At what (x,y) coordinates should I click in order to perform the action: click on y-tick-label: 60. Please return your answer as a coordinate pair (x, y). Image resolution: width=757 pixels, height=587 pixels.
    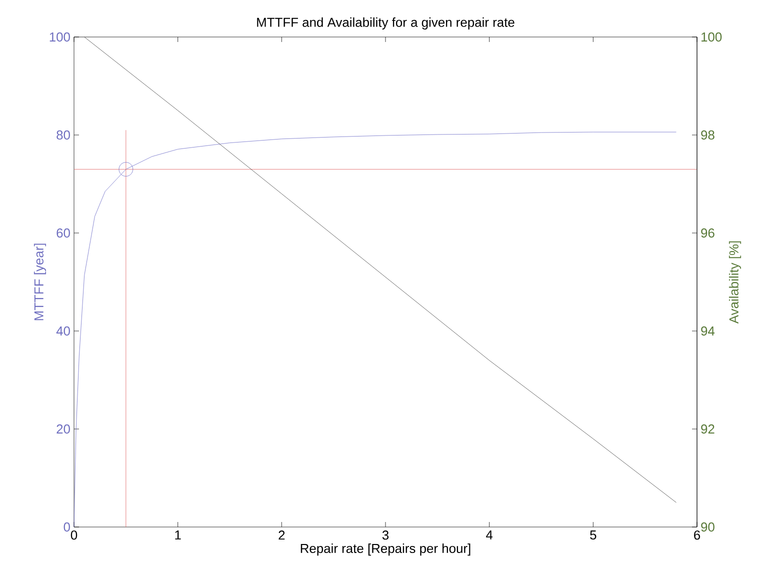
    Looking at the image, I should click on (63, 233).